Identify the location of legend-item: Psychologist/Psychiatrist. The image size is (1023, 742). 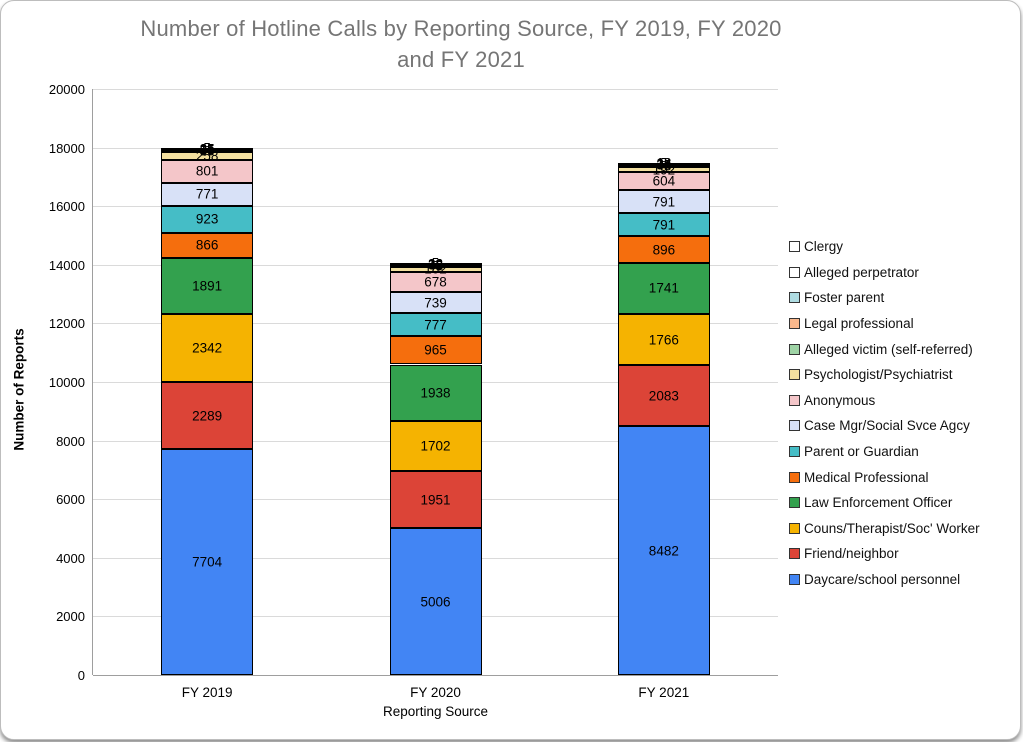
(884, 375).